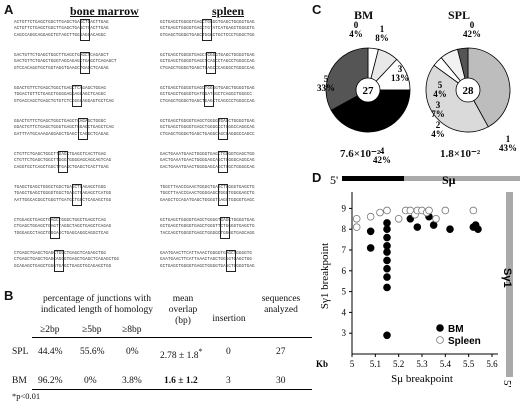  Describe the element at coordinates (352, 364) in the screenshot. I see `x-tick-label: 5` at that location.